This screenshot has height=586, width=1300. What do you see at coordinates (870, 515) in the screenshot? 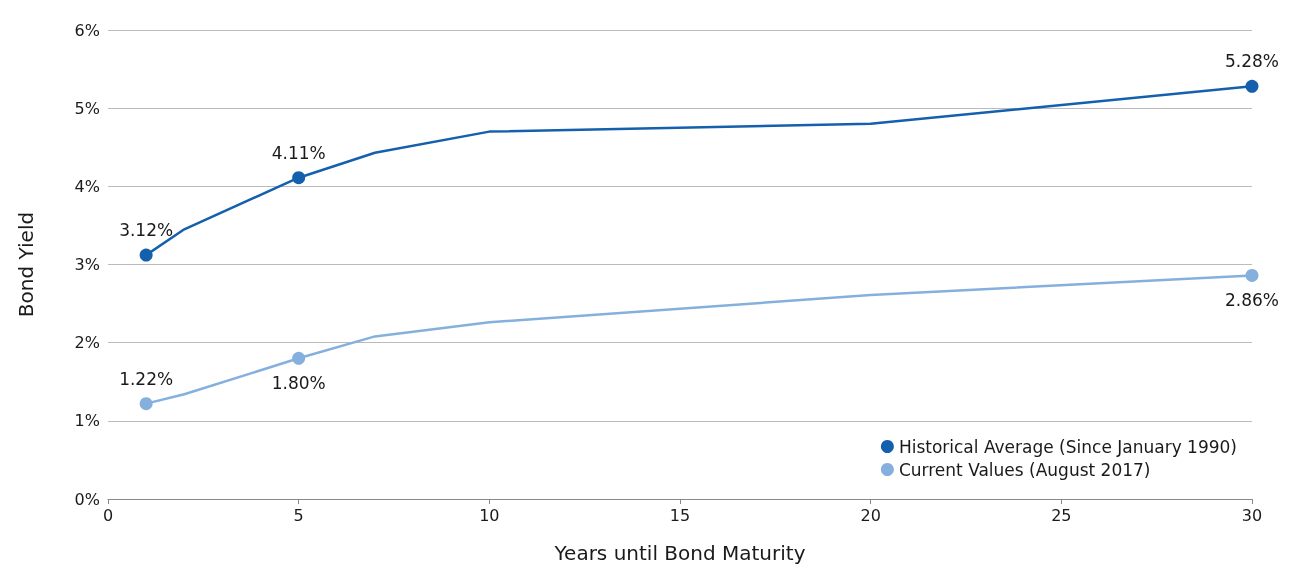
I see `x-tick-label: 20` at bounding box center [870, 515].